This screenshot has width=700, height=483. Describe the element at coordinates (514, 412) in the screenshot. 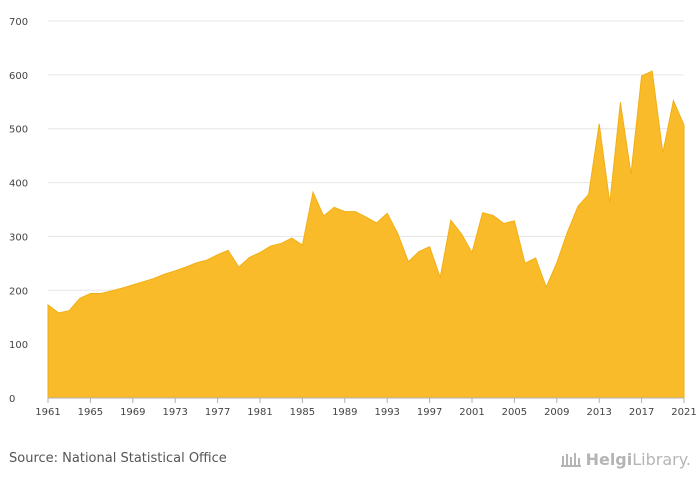

I see `x-tick-label: 2005` at that location.